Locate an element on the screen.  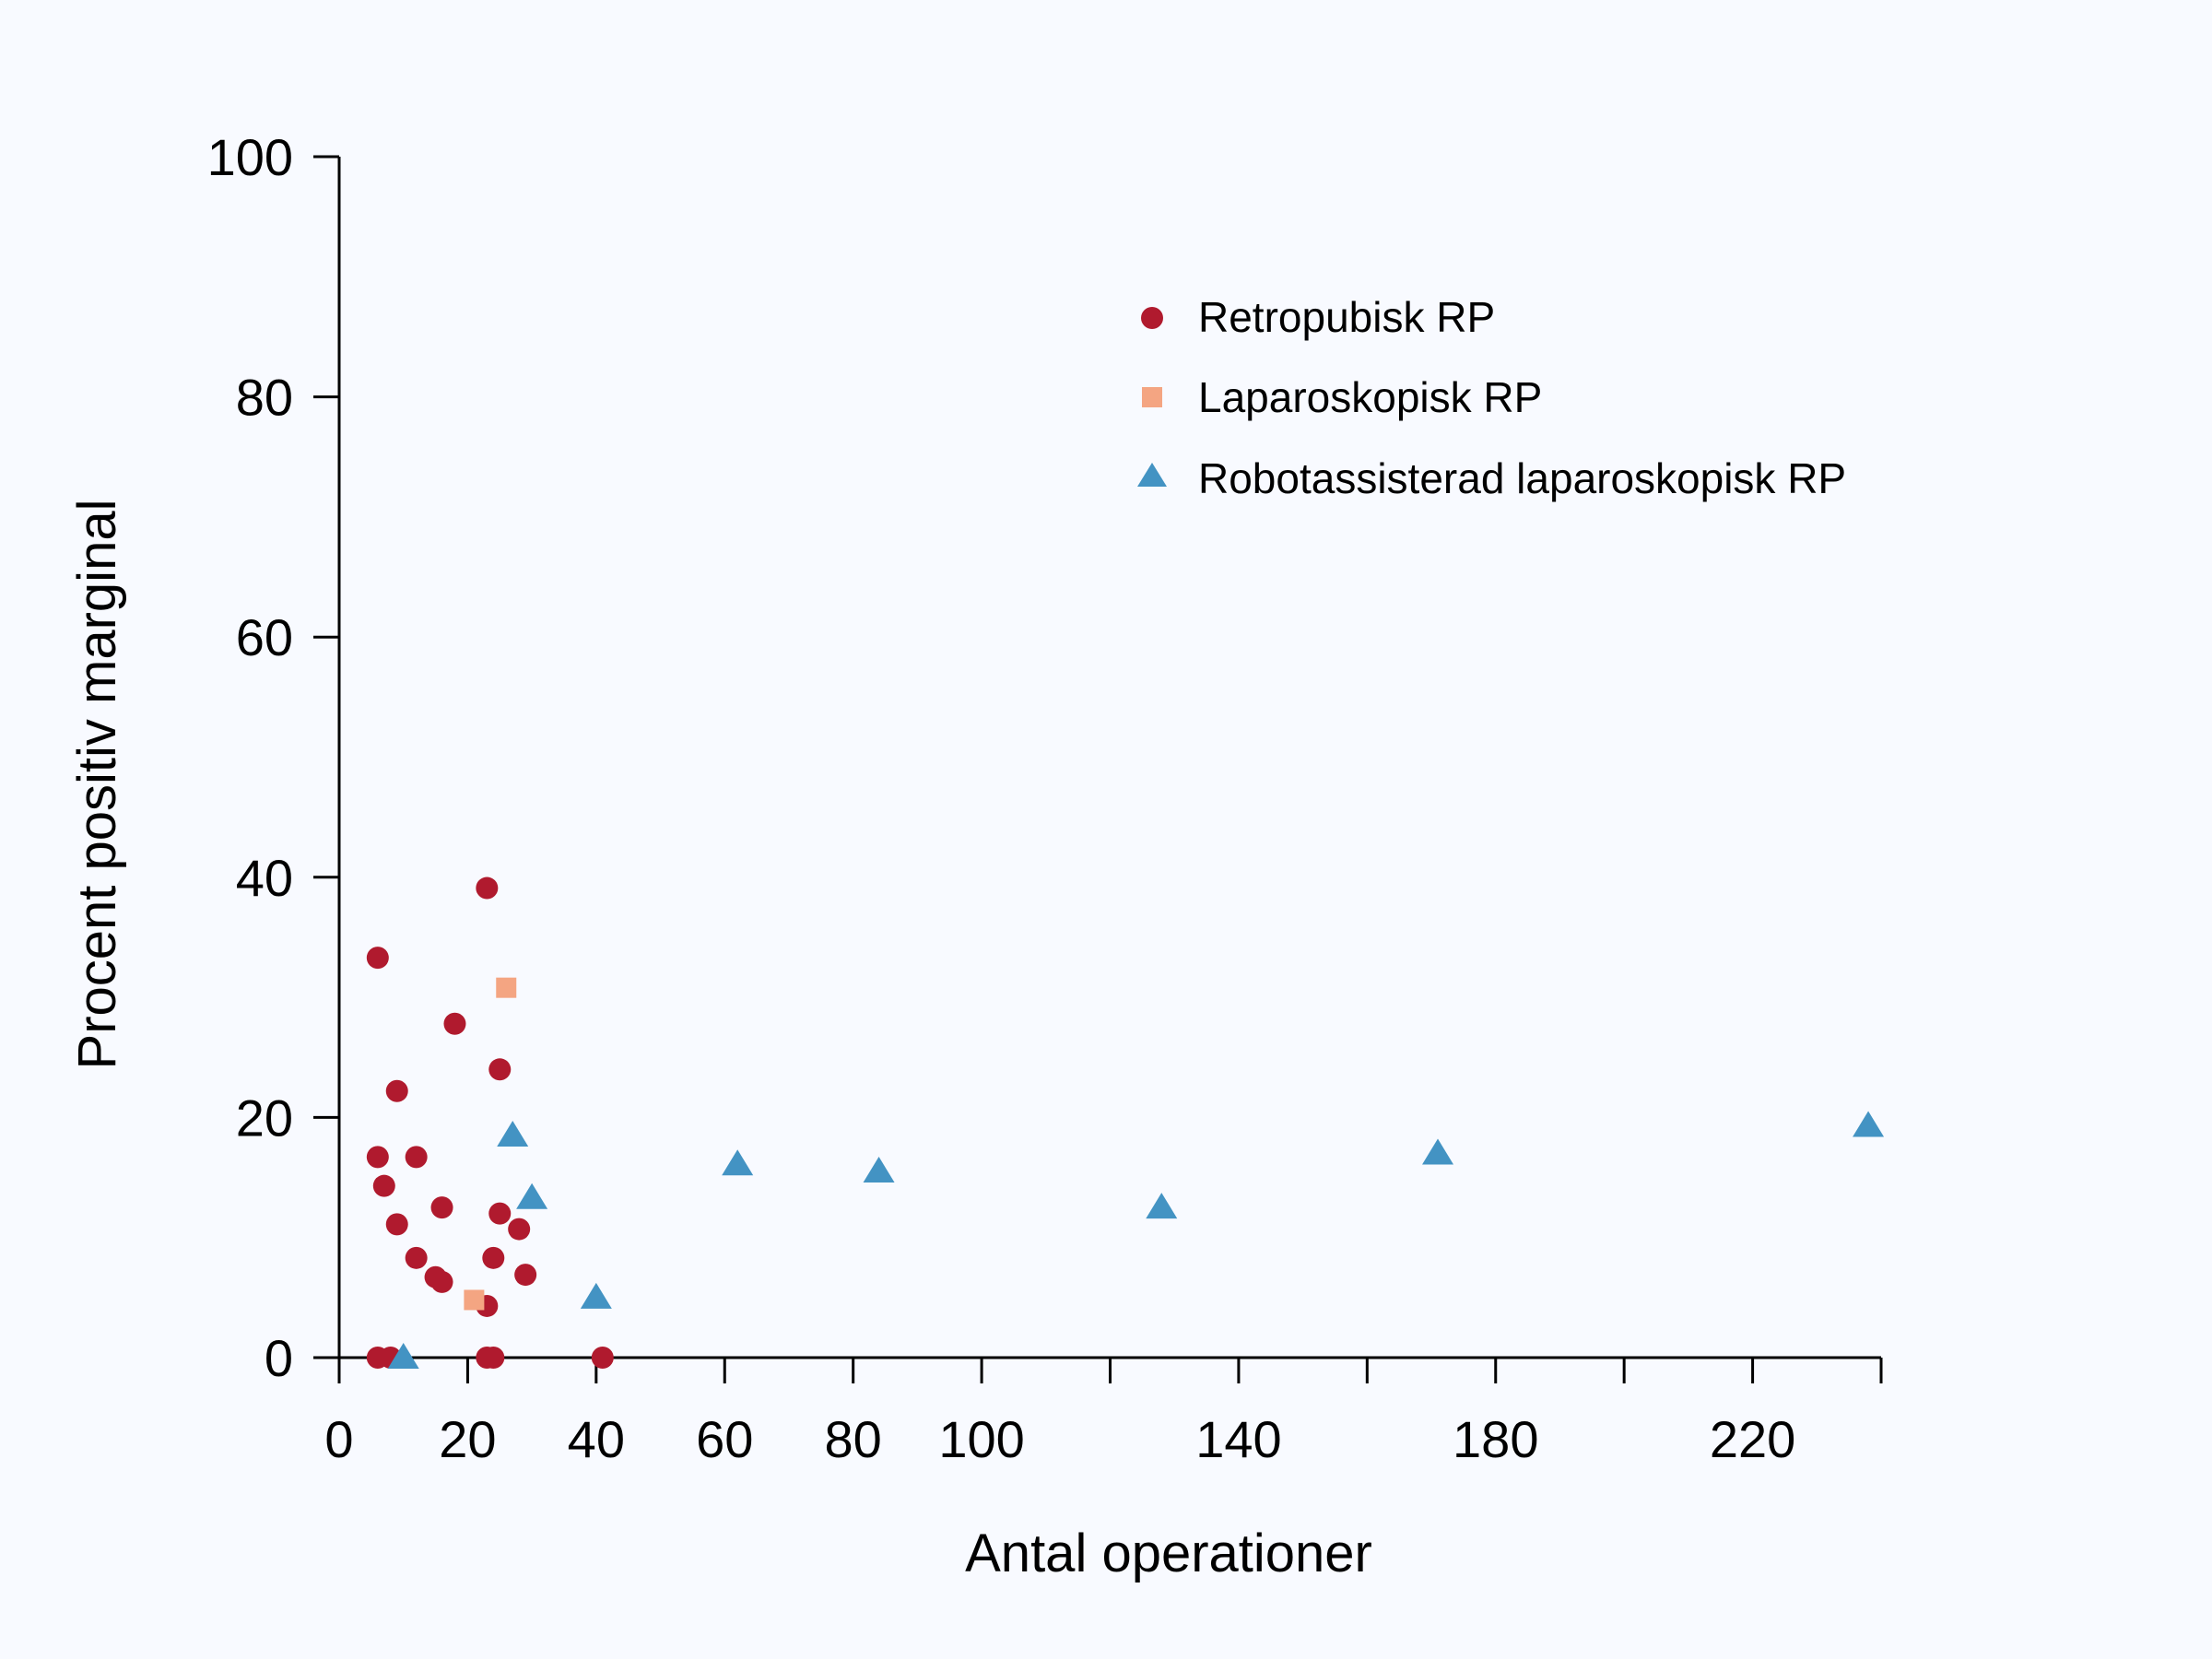
legend-label-robotassisterad: Robotassisterad laparoskopisk RP is located at coordinates (1522, 478).